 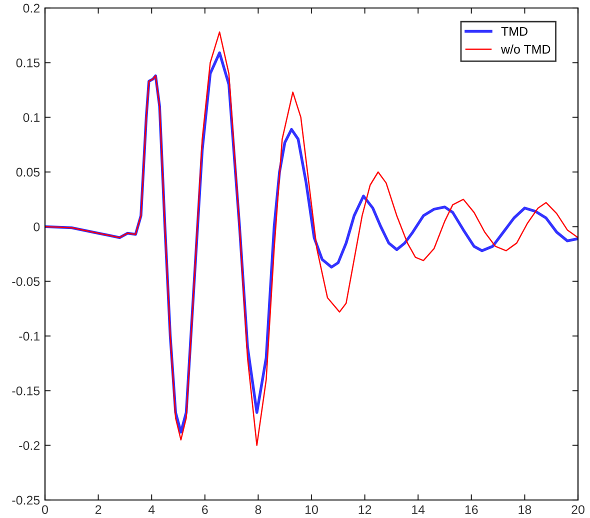 What do you see at coordinates (365, 509) in the screenshot?
I see `x-tick-label: 12` at bounding box center [365, 509].